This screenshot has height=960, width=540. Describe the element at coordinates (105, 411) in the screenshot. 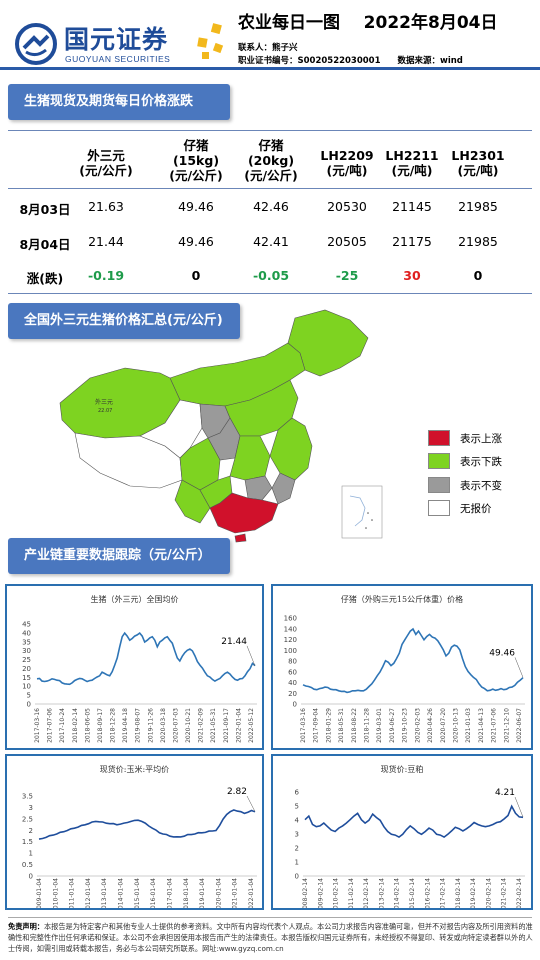

I see `map-label-xinjiang-price: 22.07` at that location.